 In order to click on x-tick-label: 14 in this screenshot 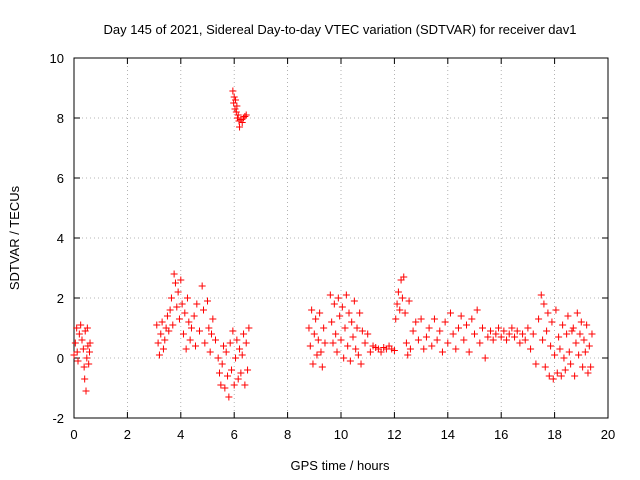, I will do `click(448, 434)`.